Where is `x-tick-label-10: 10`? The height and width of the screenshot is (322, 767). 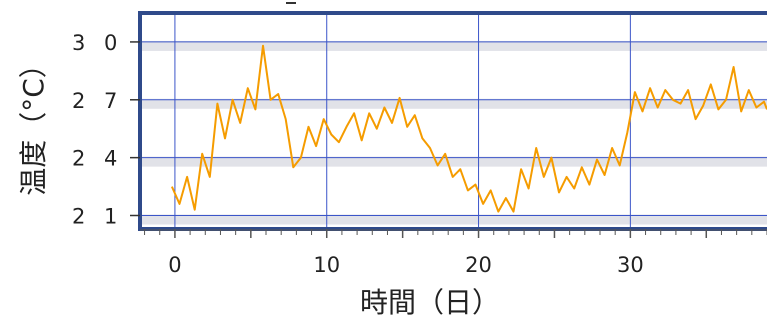 x-tick-label-10: 10 is located at coordinates (326, 265).